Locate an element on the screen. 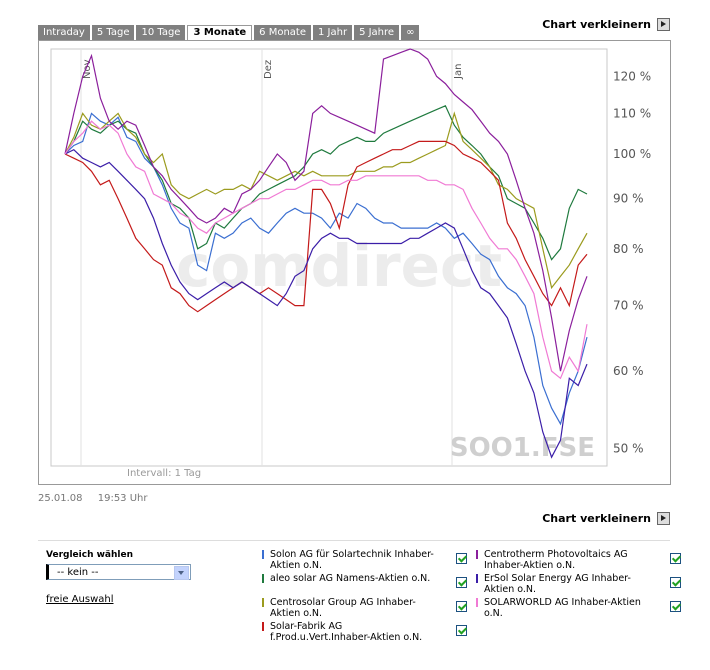 Image resolution: width=710 pixels, height=670 pixels. watermark: comdirect is located at coordinates (339, 266).